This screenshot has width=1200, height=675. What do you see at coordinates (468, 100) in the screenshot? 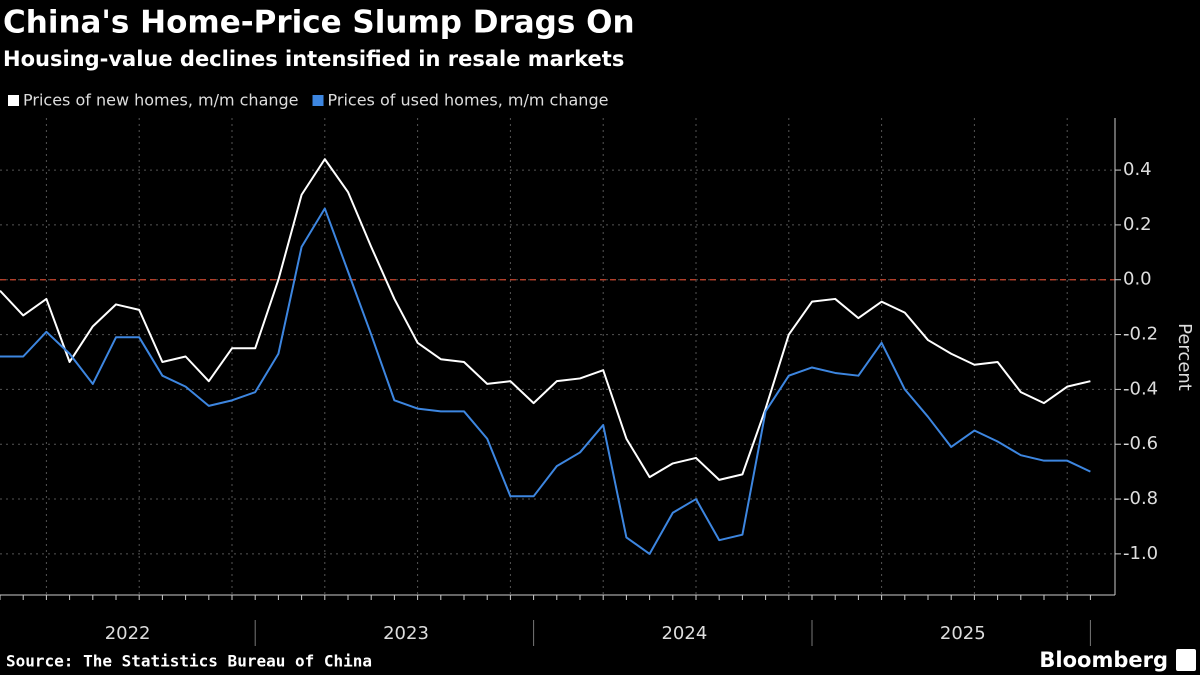
I see `legend-label: Prices of used homes, m/m change` at bounding box center [468, 100].